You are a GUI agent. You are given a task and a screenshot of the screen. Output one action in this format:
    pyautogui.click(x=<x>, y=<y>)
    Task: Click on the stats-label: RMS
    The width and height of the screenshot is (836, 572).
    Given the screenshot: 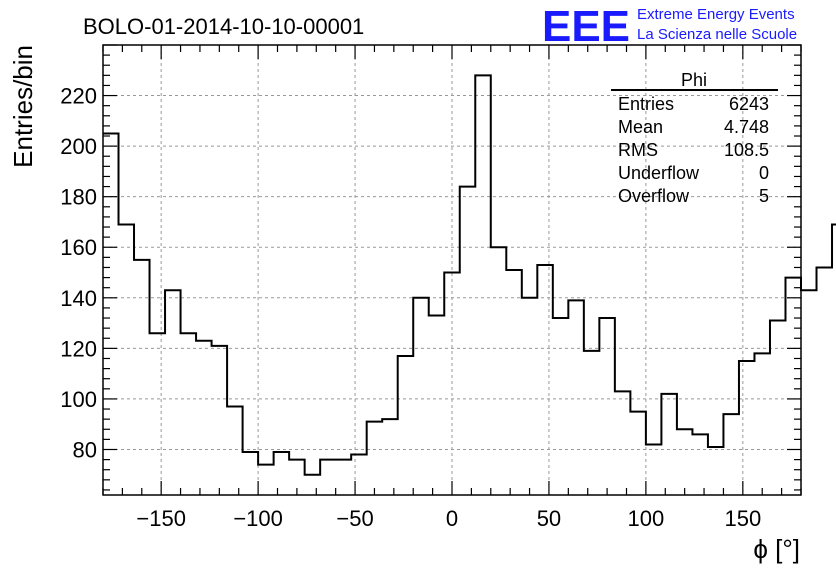 What is the action you would take?
    pyautogui.click(x=638, y=150)
    